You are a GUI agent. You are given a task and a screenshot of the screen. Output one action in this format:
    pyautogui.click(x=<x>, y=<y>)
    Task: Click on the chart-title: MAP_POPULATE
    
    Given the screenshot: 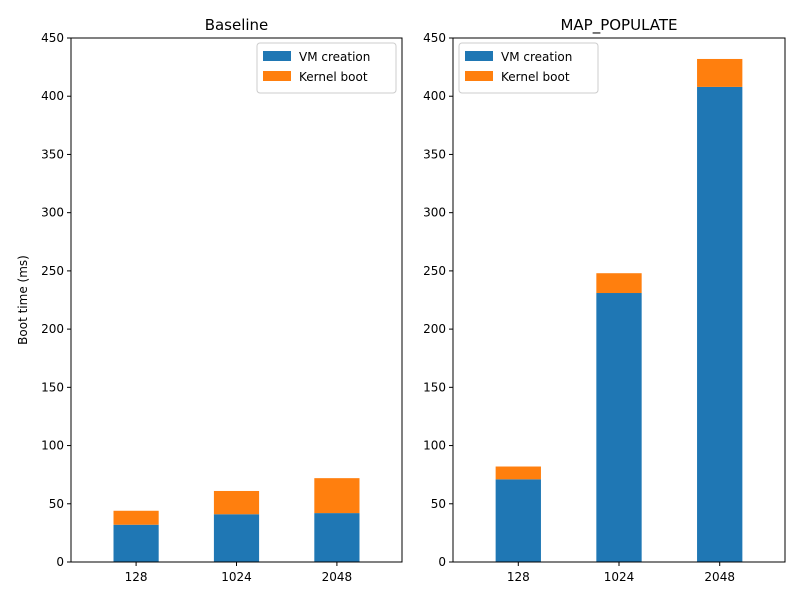 What is the action you would take?
    pyautogui.click(x=618, y=25)
    